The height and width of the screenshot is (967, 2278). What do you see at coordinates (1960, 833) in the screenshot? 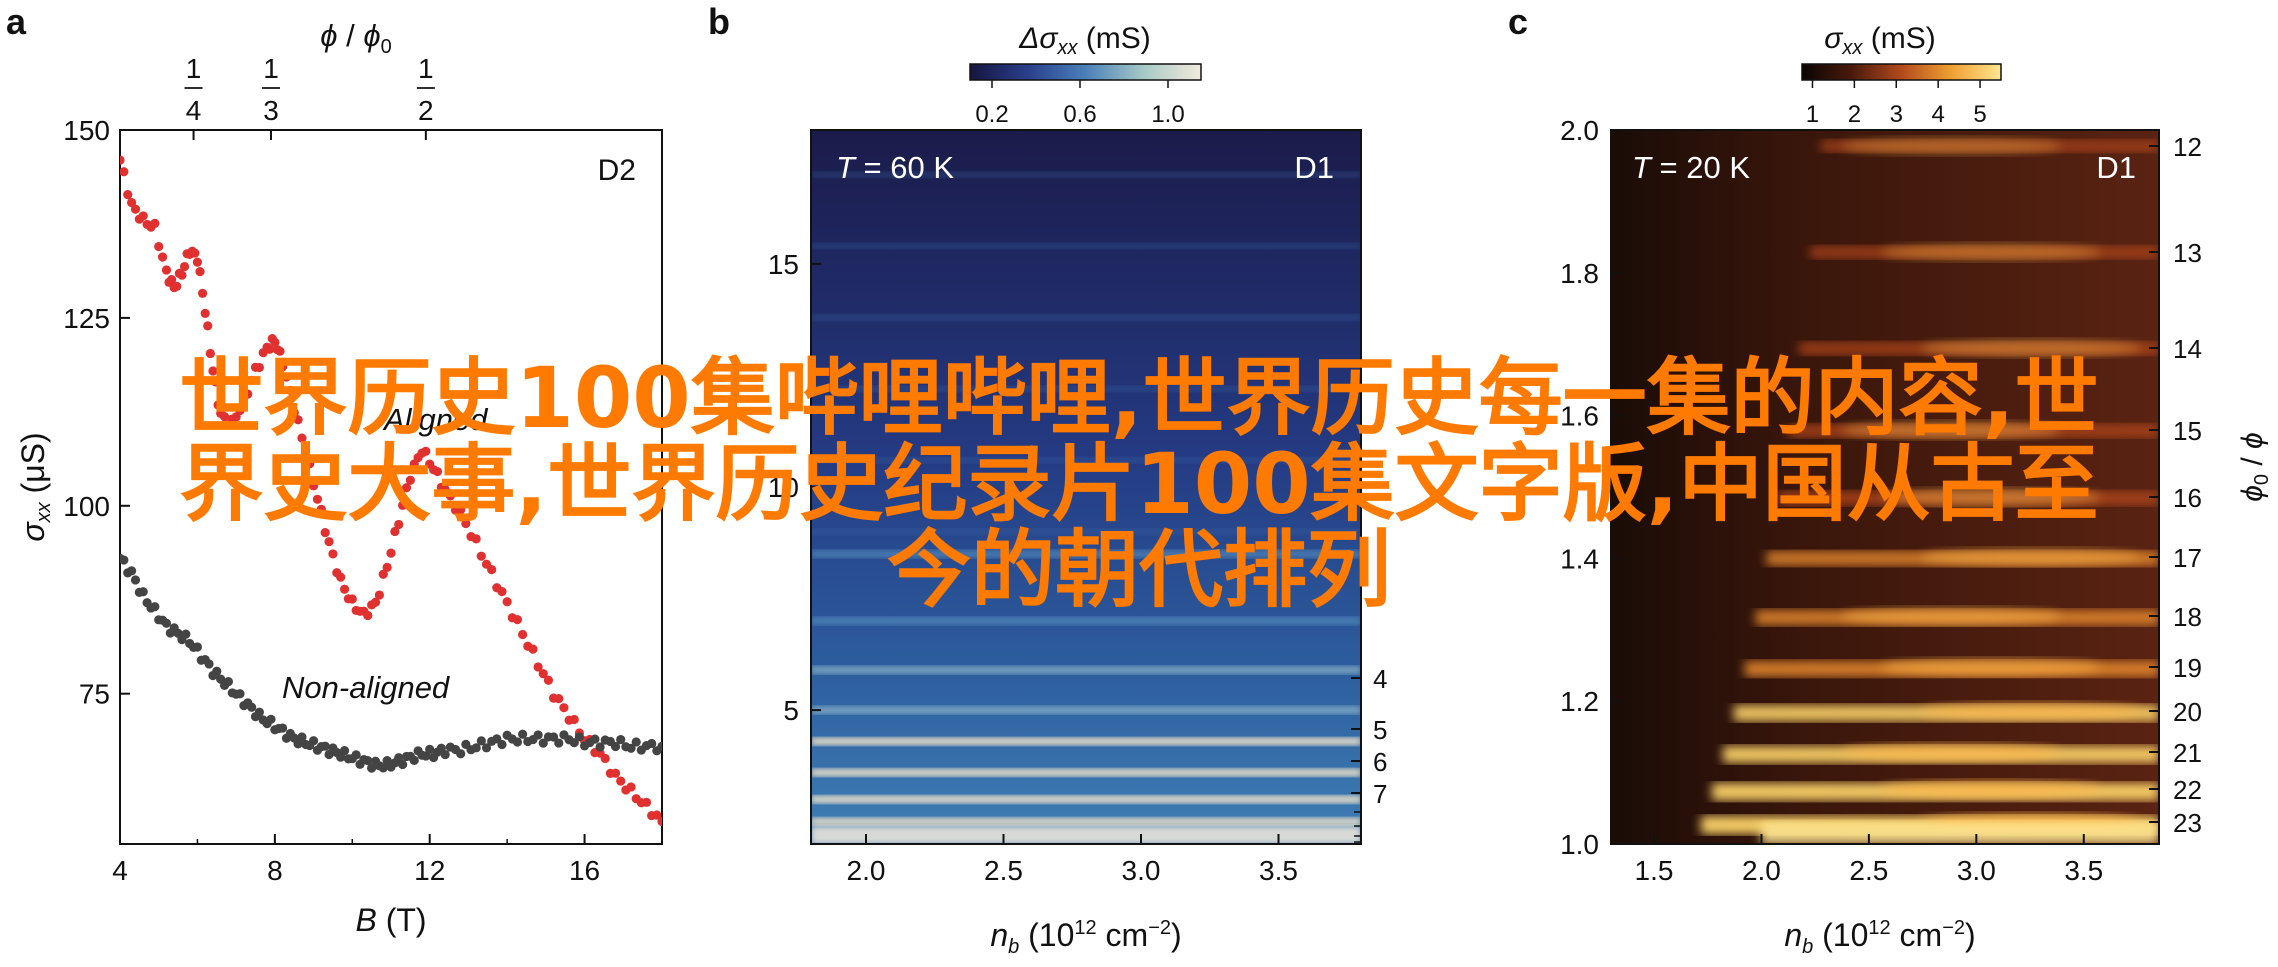
I see `heatmap-band-c` at bounding box center [1960, 833].